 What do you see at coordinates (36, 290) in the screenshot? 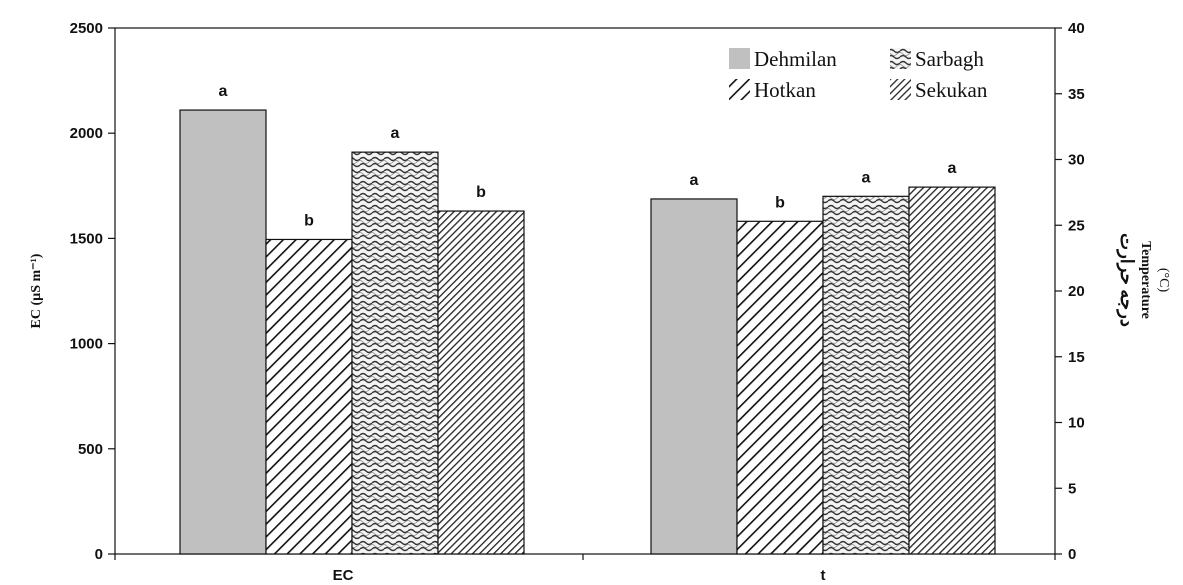
I see `left-axis-title: EC (µS m⁻¹)` at bounding box center [36, 290].